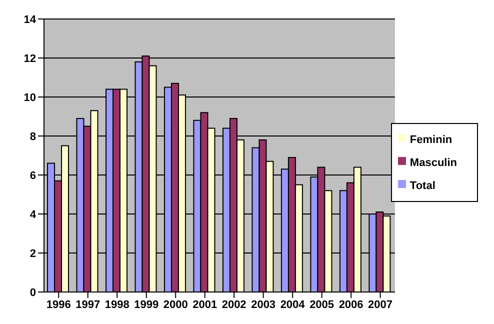 Image resolution: width=494 pixels, height=324 pixels. What do you see at coordinates (293, 304) in the screenshot?
I see `x-tick-label: 2004` at bounding box center [293, 304].